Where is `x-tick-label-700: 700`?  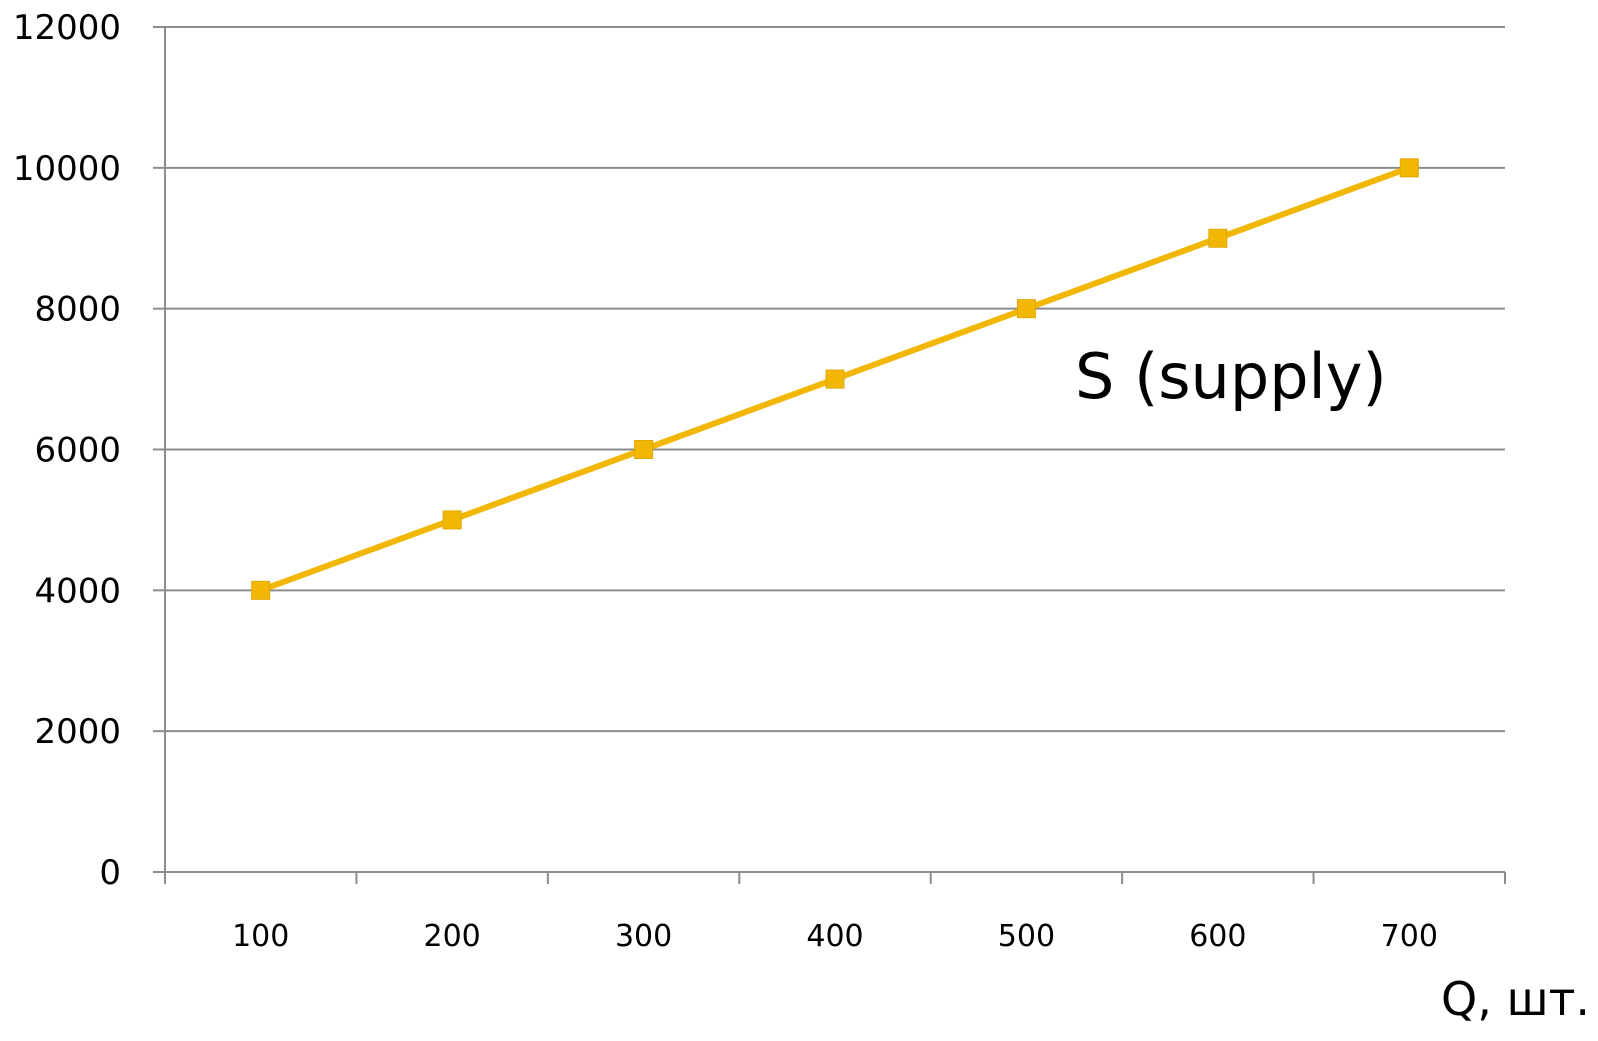 x-tick-label-700: 700 is located at coordinates (1409, 936).